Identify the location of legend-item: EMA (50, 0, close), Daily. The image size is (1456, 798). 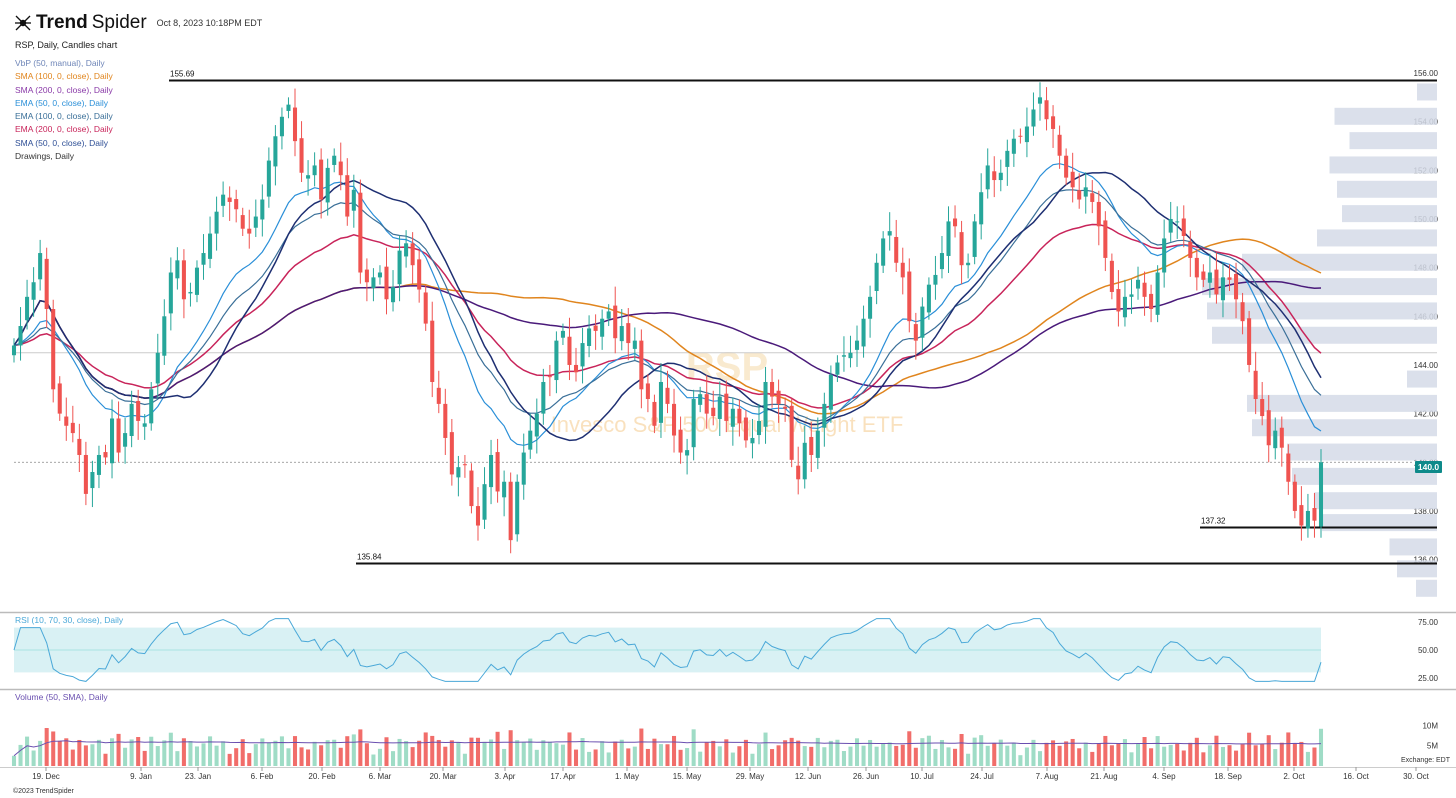
(62, 102).